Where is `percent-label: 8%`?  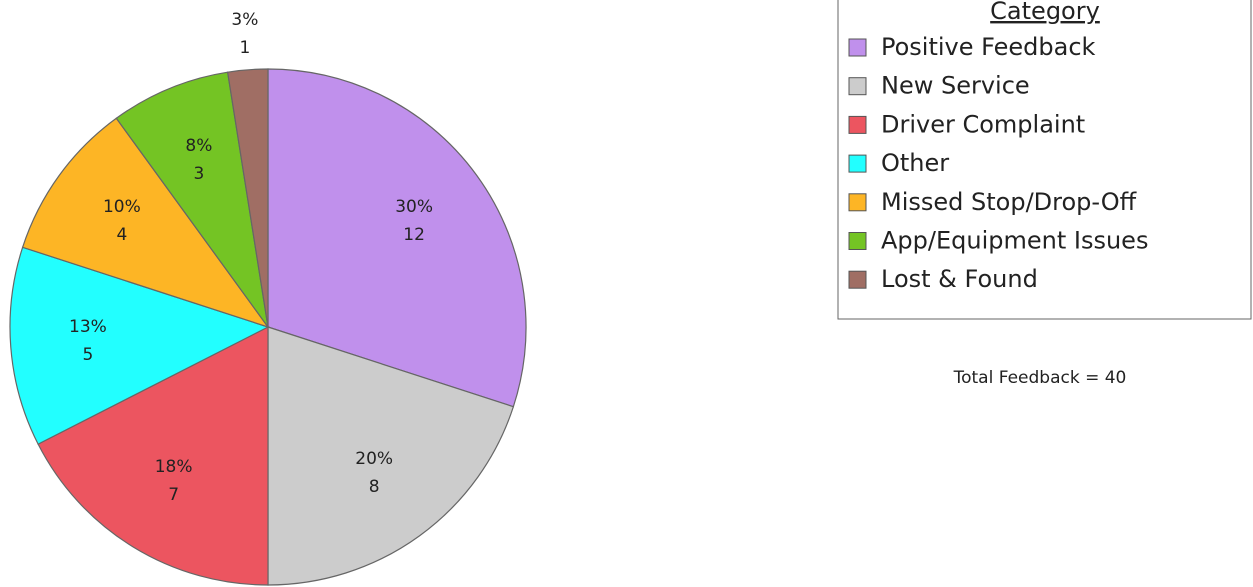
percent-label: 8% is located at coordinates (198, 146).